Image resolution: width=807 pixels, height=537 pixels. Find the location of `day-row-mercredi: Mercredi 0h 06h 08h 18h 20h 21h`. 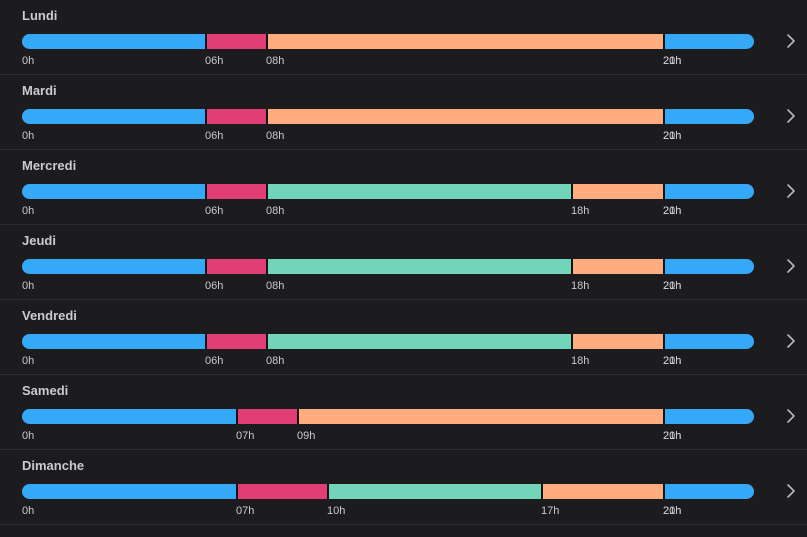

day-row-mercredi: Mercredi 0h 06h 08h 18h 20h 21h is located at coordinates (403, 187).